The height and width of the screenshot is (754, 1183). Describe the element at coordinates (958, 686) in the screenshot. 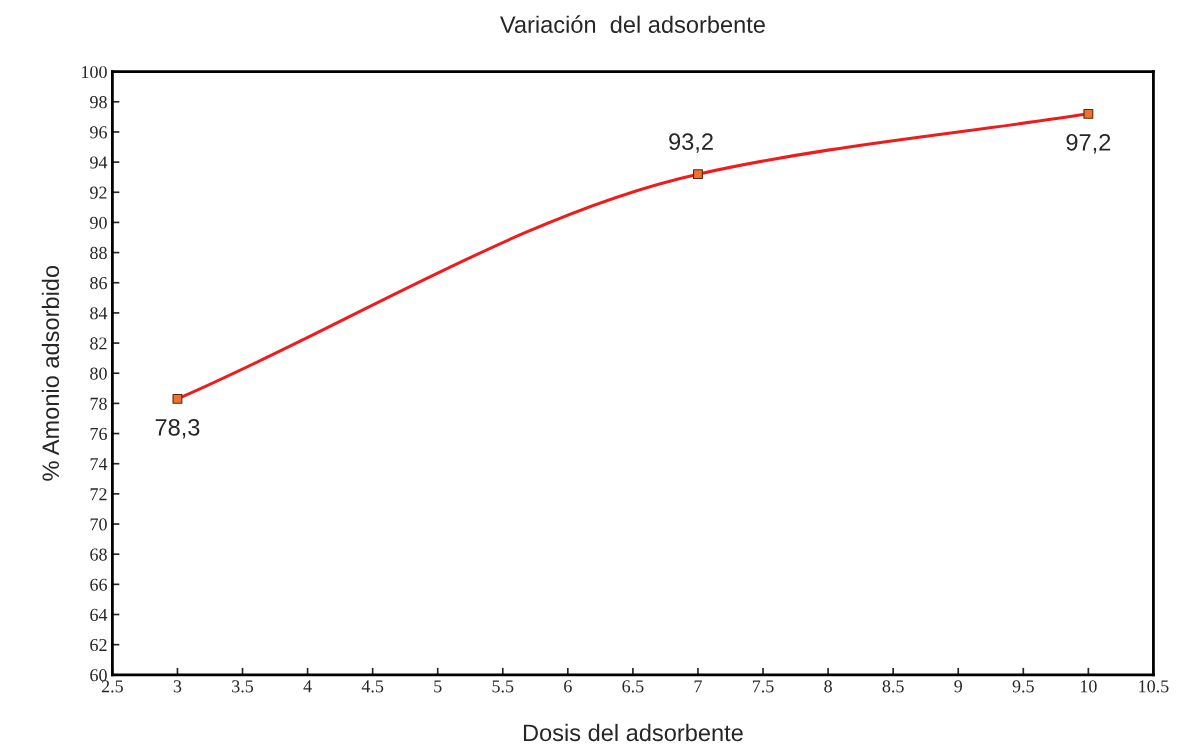

I see `x-tick-label: 9` at that location.